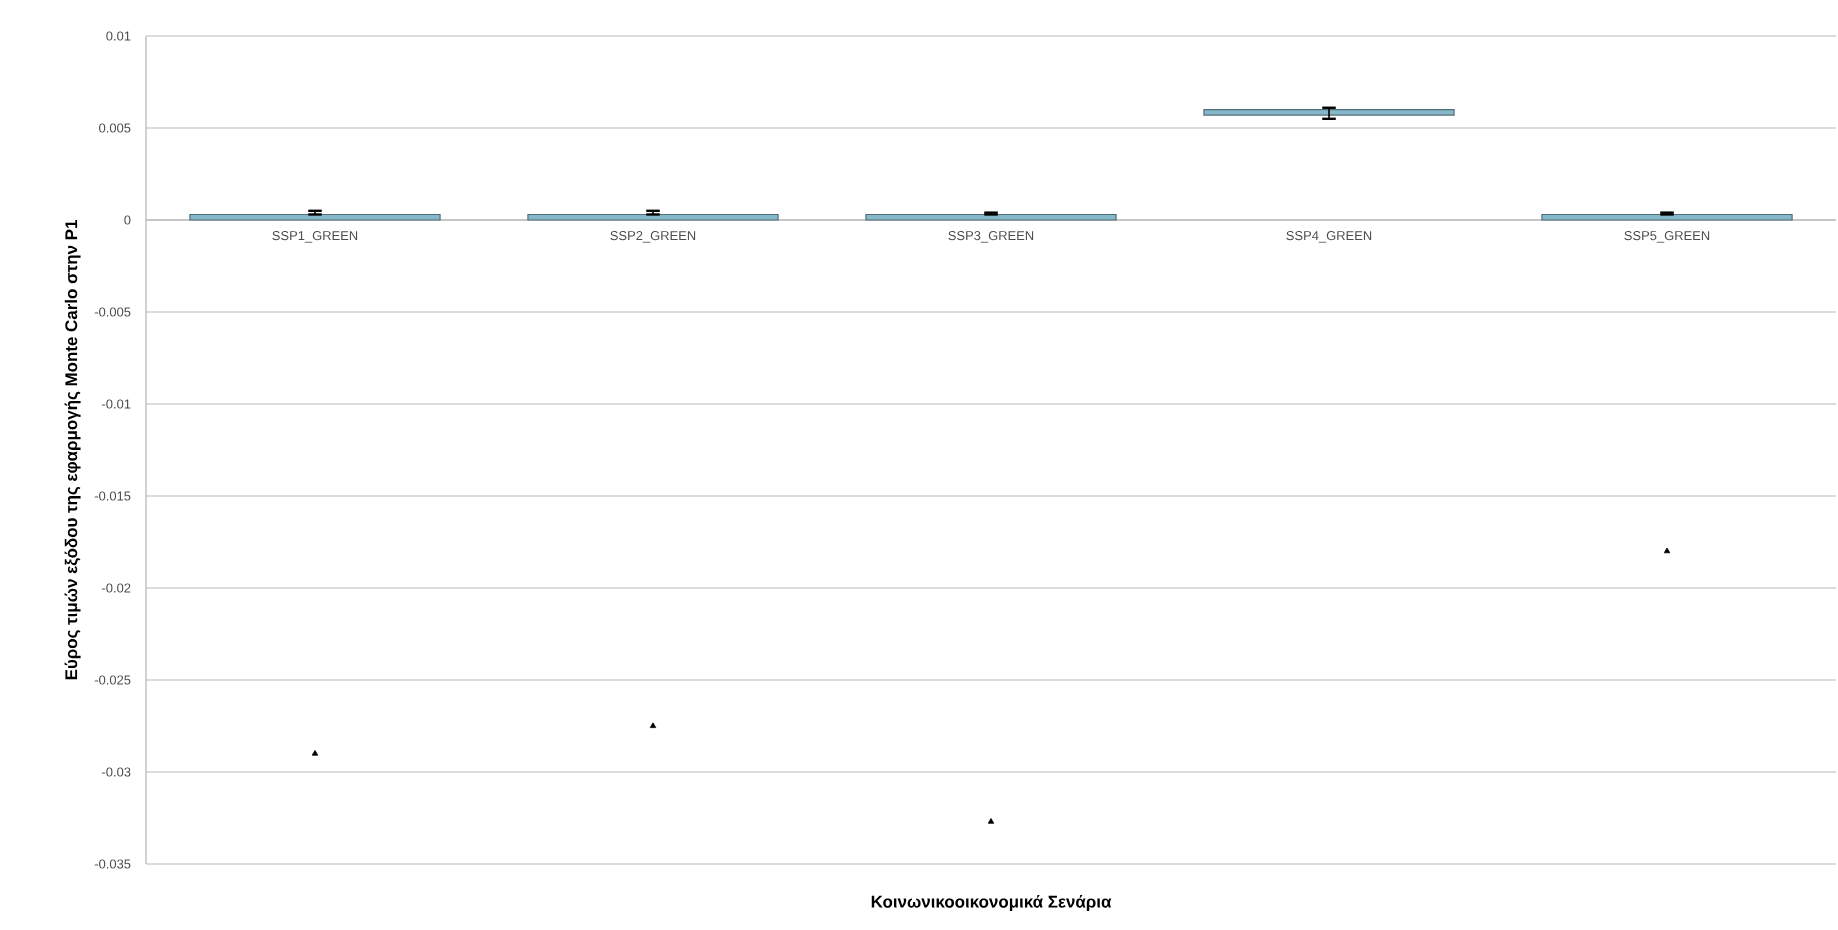 The height and width of the screenshot is (930, 1838). Describe the element at coordinates (991, 903) in the screenshot. I see `x-axis-title: Κοινωνικοοικονομικά Σενάρια` at that location.